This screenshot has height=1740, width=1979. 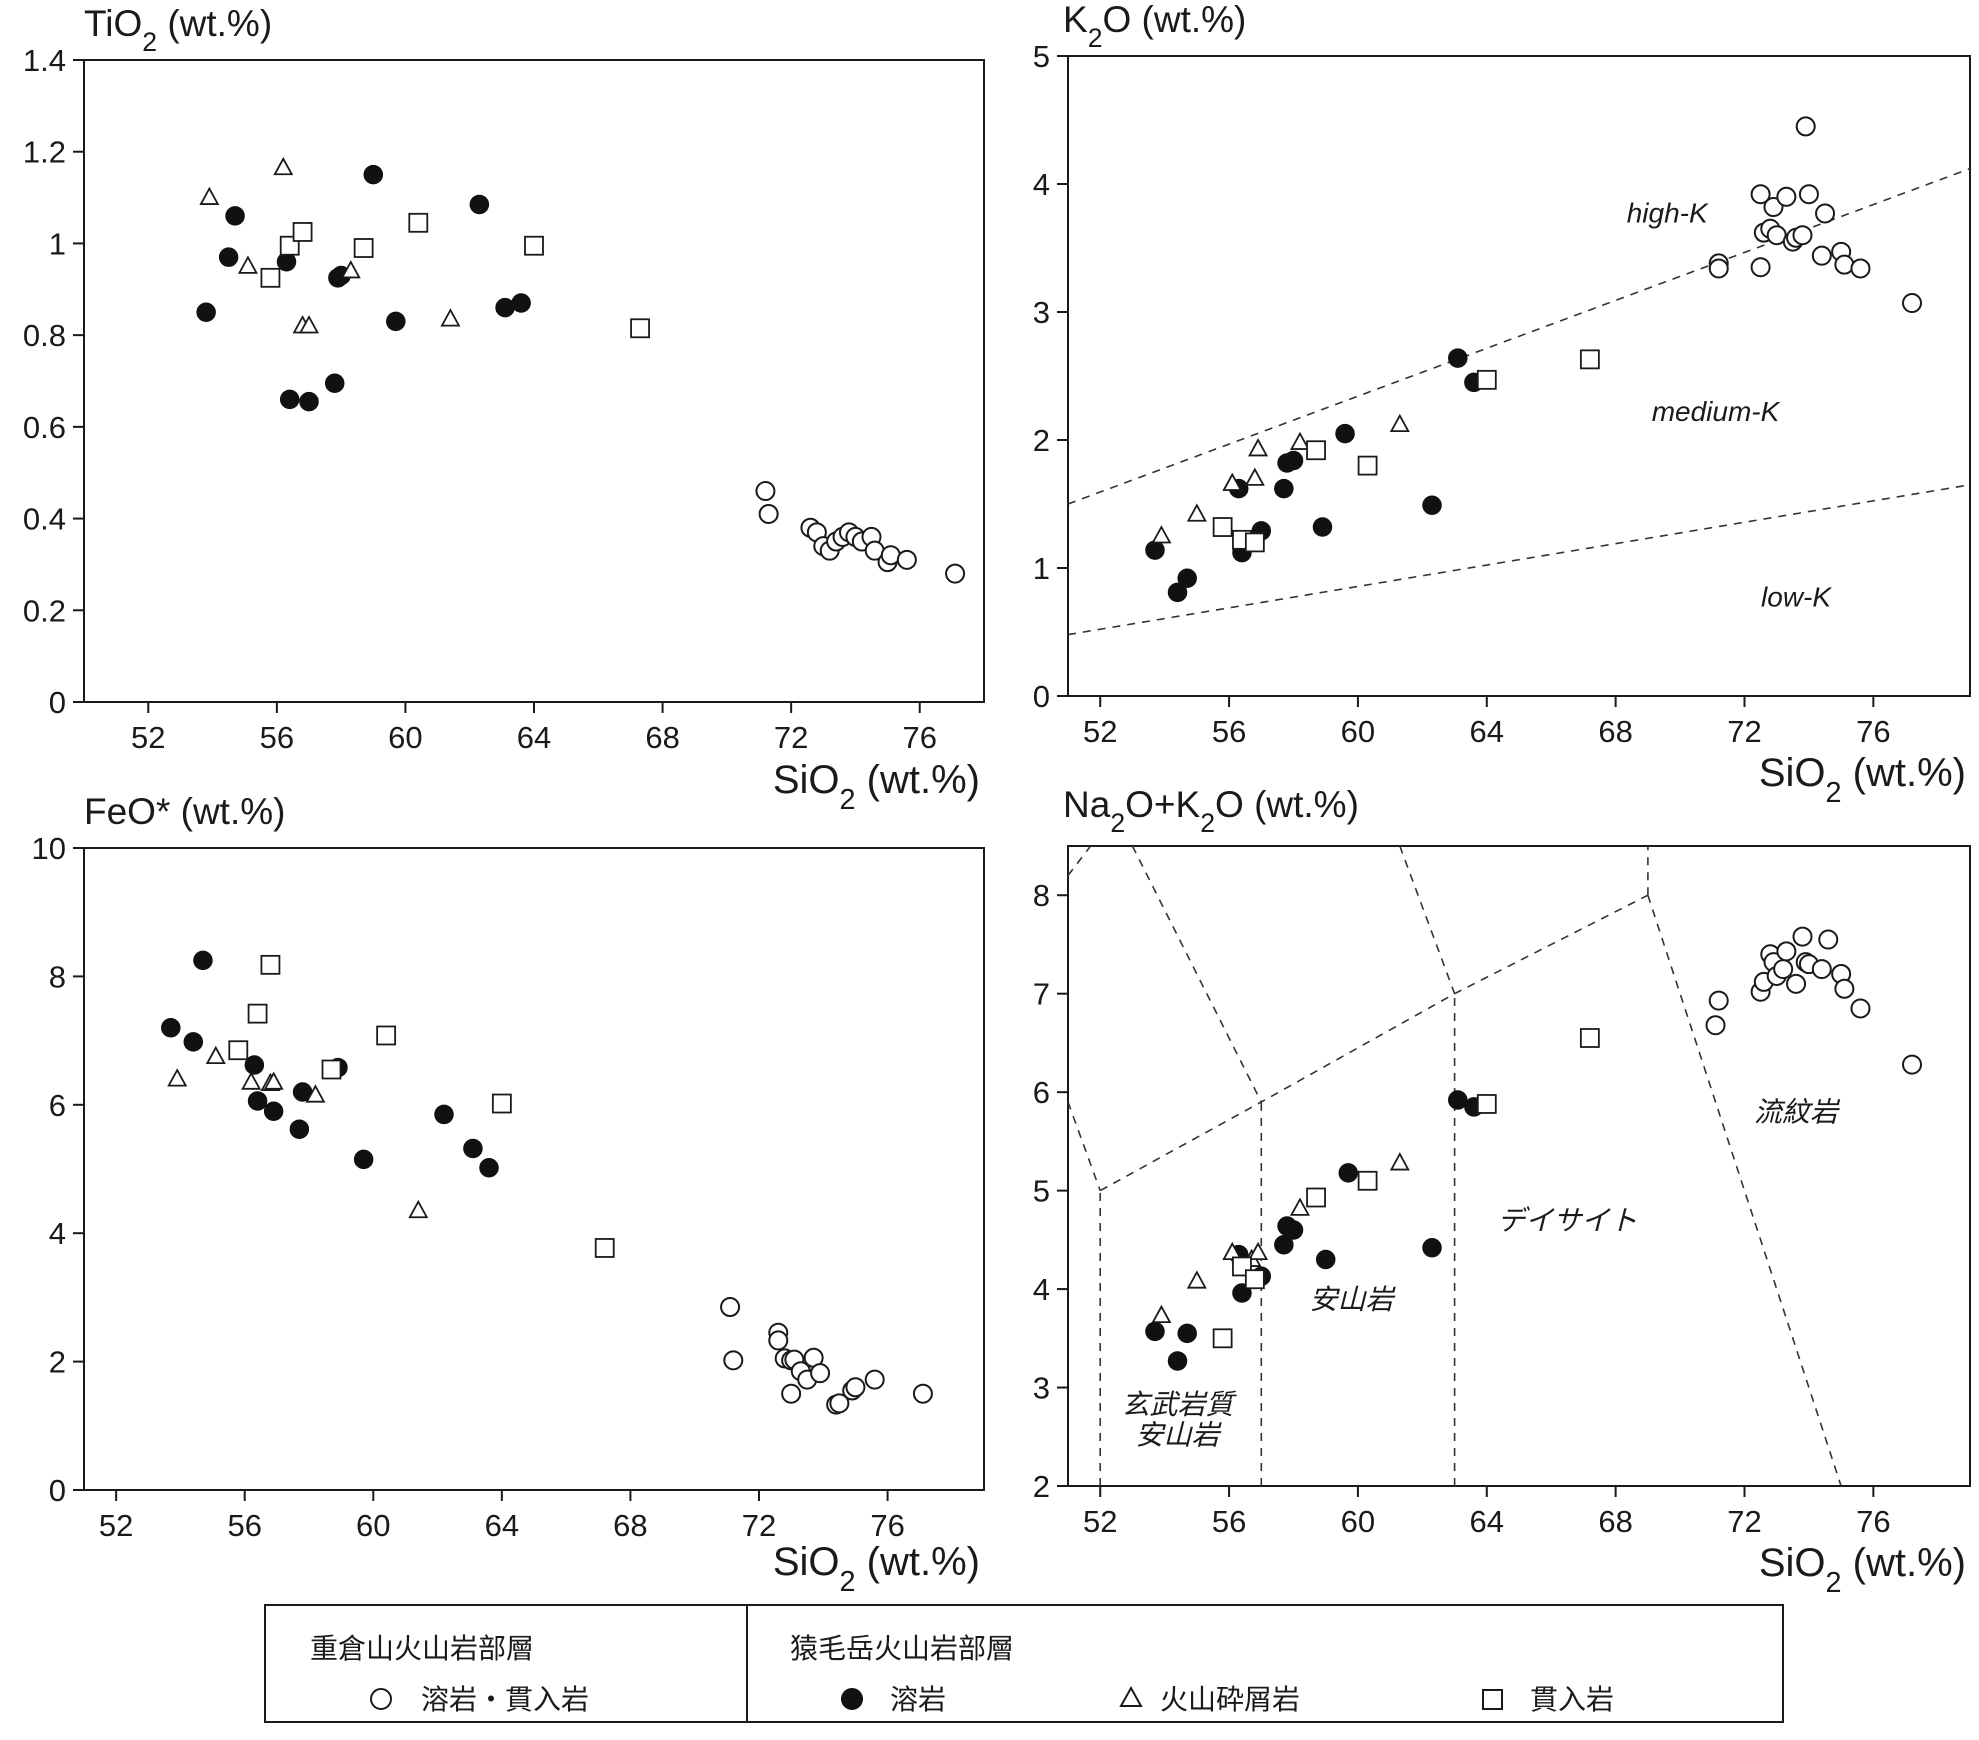 I want to click on legend-group2-item-pyroclastic: 火山砕屑岩, so click(x=1230, y=1699).